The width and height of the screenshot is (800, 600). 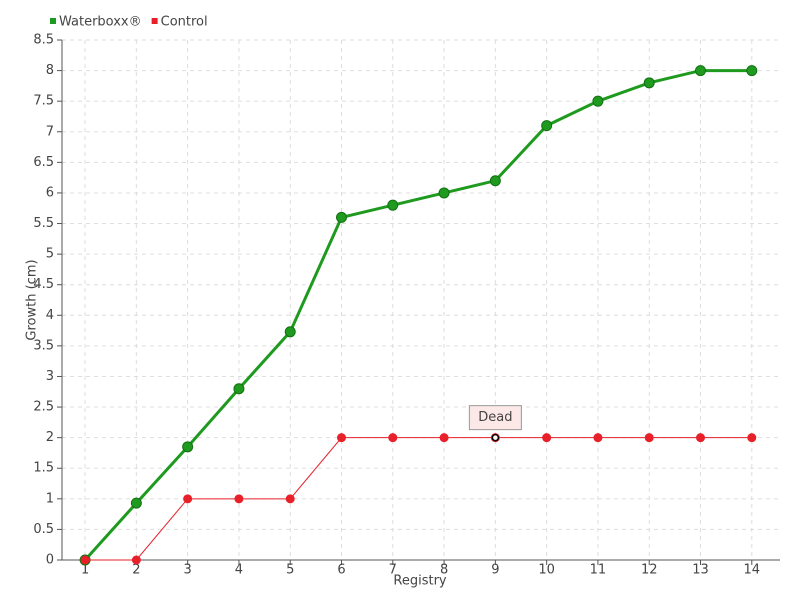 What do you see at coordinates (43, 529) in the screenshot?
I see `y-tick-label: 0.5` at bounding box center [43, 529].